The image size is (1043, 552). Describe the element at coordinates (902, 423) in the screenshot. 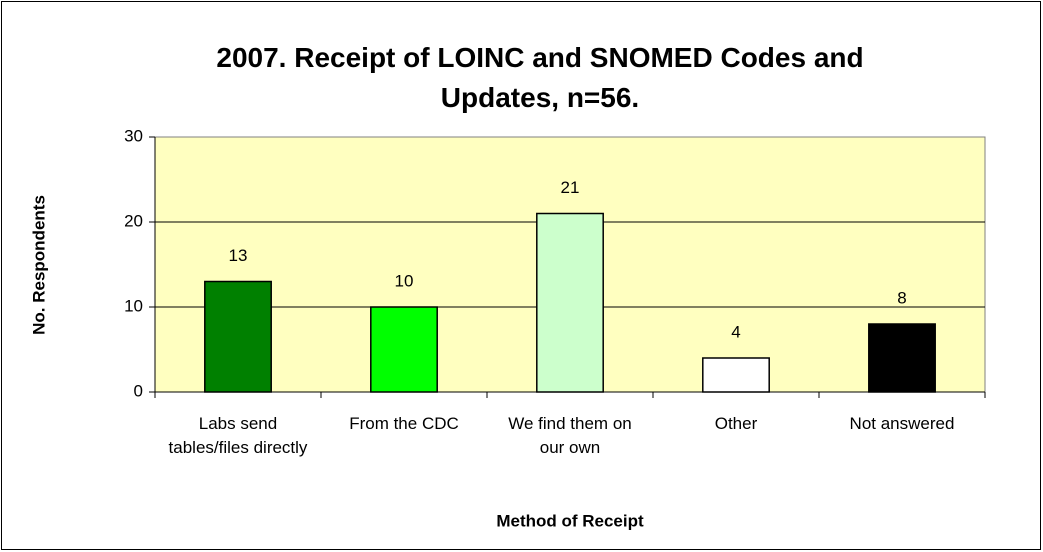

I see `x-tick-label: Not answered` at that location.